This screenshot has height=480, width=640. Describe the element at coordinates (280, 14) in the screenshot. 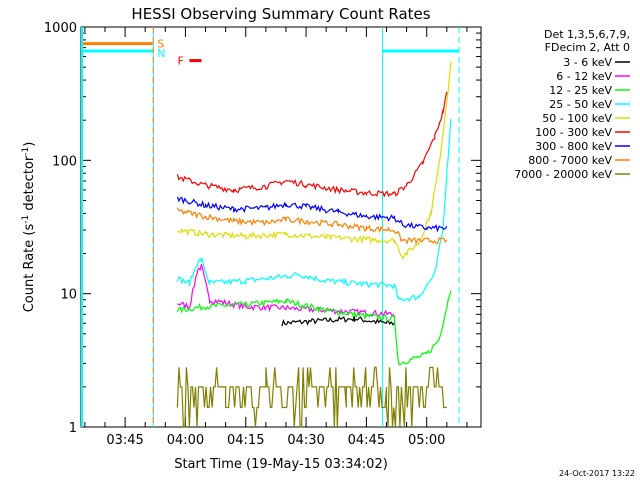

I see `chart-title: HESSI Observing Summary Count Rates` at that location.